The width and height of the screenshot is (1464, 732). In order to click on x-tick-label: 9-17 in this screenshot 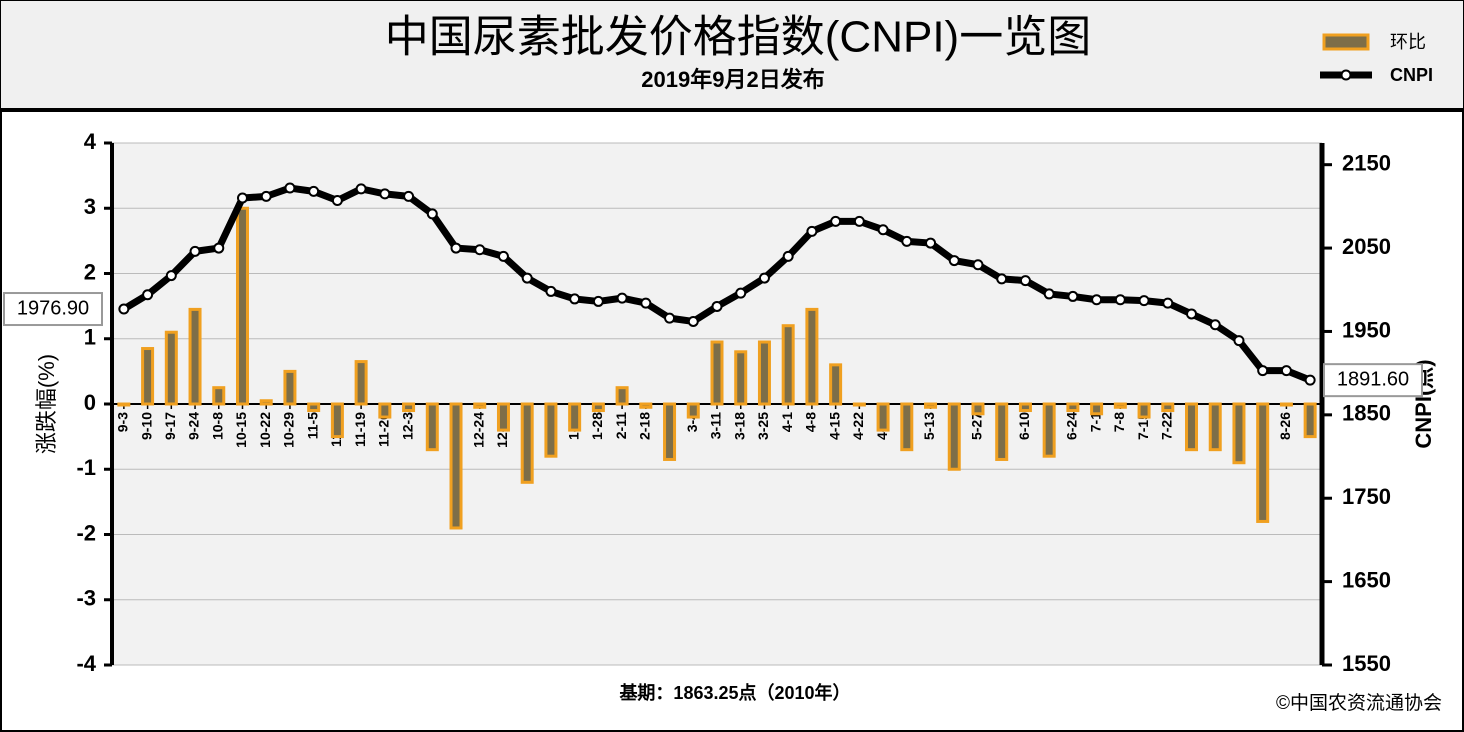, I will do `click(170, 426)`.